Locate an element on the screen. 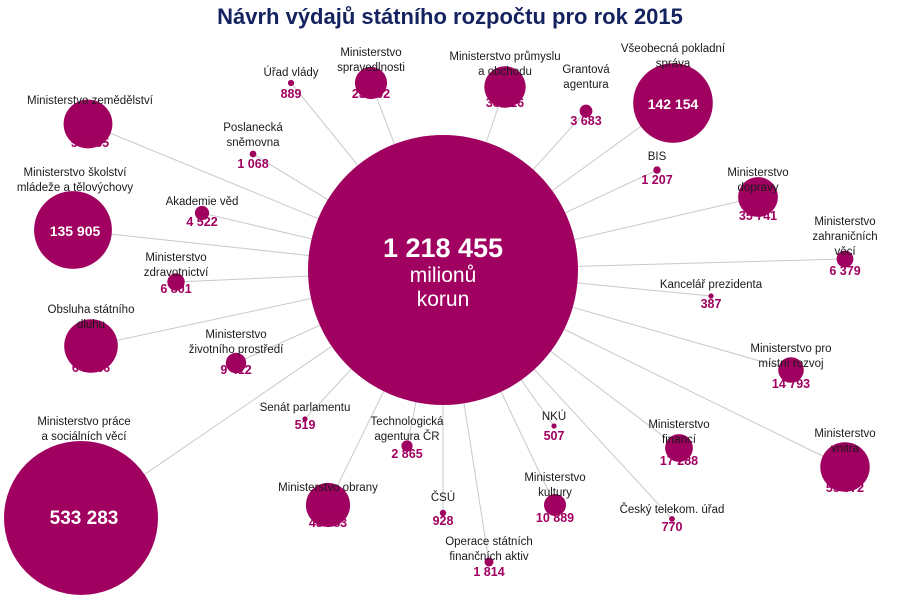 The width and height of the screenshot is (900, 600). spending-value: 2 865 is located at coordinates (406, 454).